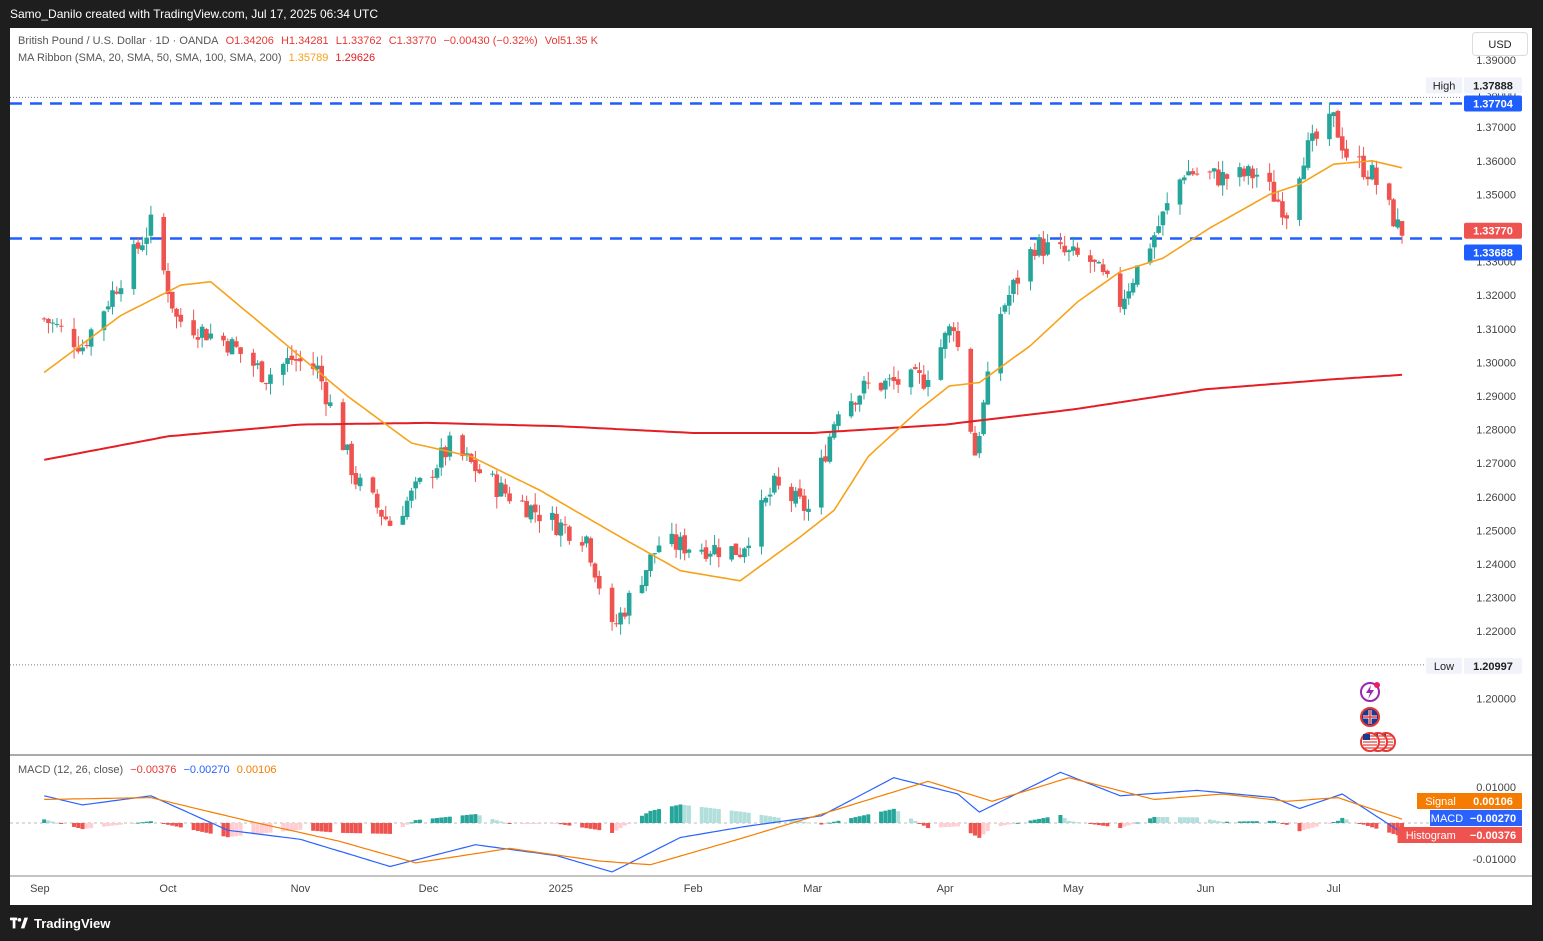 Image resolution: width=1543 pixels, height=941 pixels. Describe the element at coordinates (1377, 685) in the screenshot. I see `event-dot-icon` at that location.